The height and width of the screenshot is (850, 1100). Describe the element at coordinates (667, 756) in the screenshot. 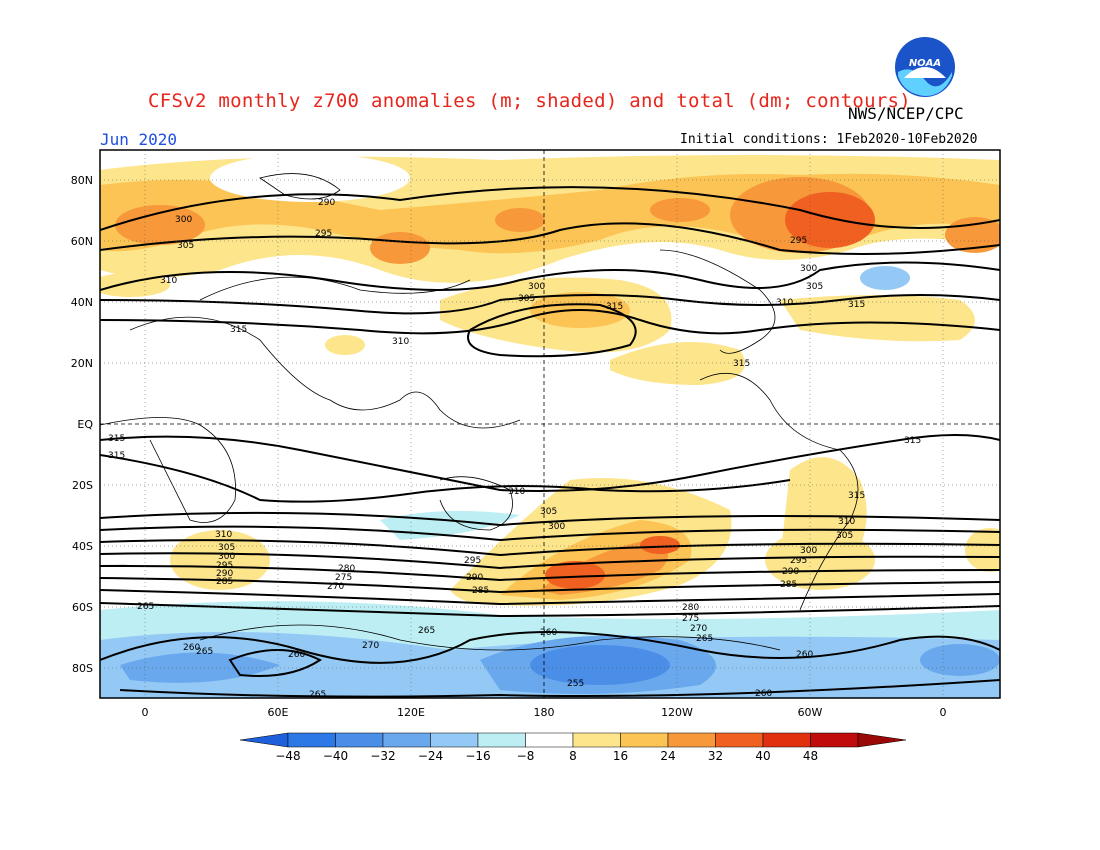

I see `colorbar-tick-label: 24` at that location.